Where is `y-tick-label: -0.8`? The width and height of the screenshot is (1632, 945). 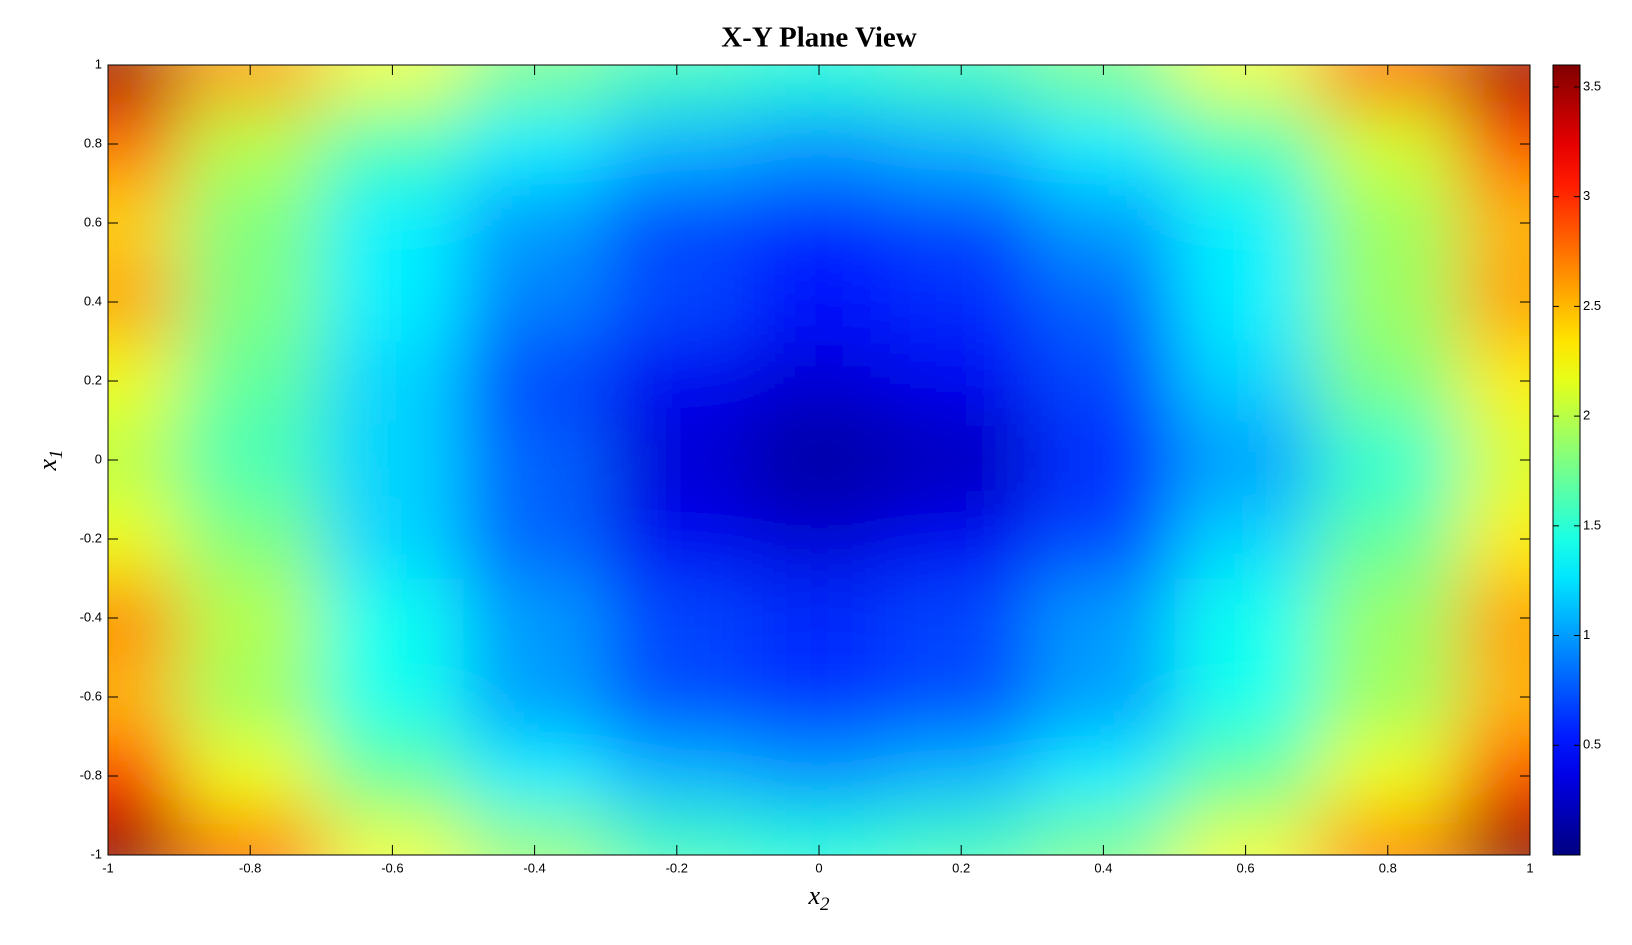
y-tick-label: -0.8 is located at coordinates (91, 774).